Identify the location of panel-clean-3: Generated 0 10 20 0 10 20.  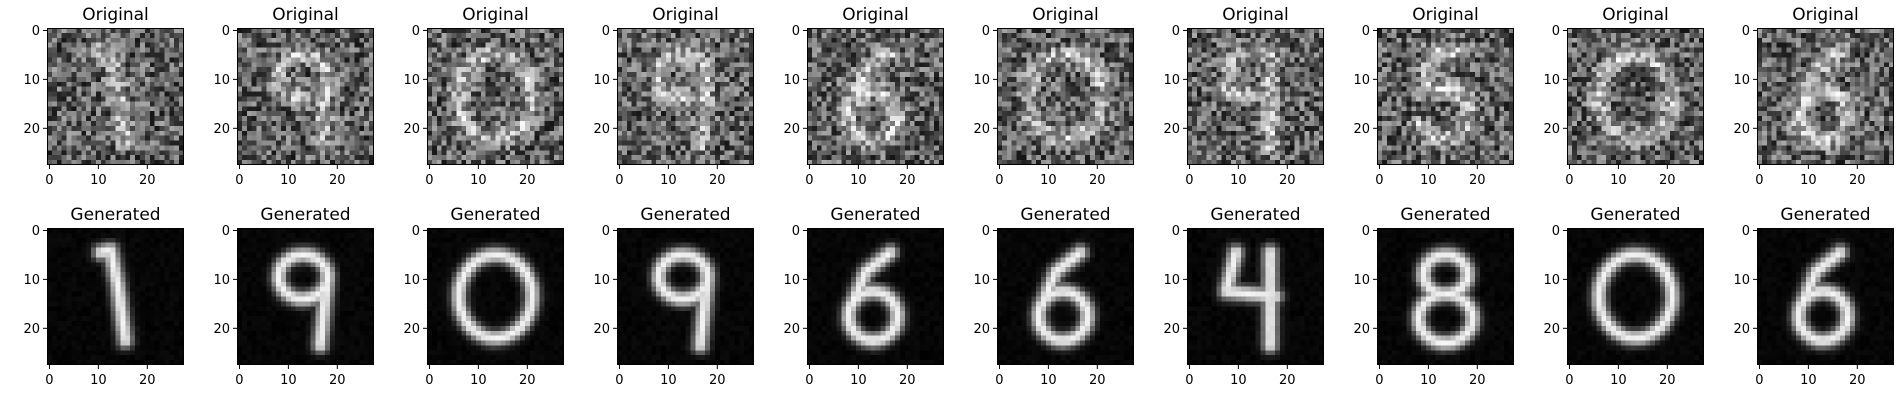
(483, 296).